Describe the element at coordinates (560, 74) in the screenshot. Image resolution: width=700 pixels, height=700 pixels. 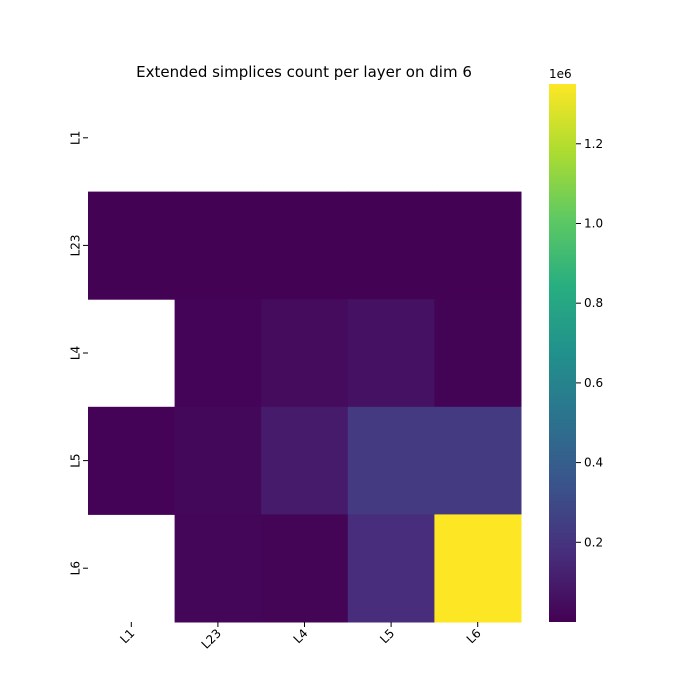
I see `colorbar-offset-label: 1e6` at that location.